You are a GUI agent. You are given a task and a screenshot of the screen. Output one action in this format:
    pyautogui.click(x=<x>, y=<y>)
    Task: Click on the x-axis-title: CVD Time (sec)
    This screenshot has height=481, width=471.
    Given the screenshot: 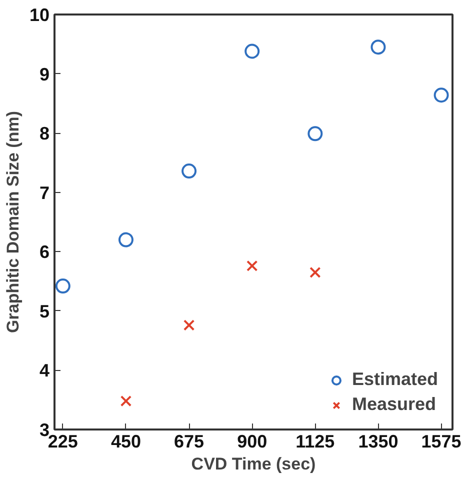 What is the action you would take?
    pyautogui.click(x=253, y=464)
    